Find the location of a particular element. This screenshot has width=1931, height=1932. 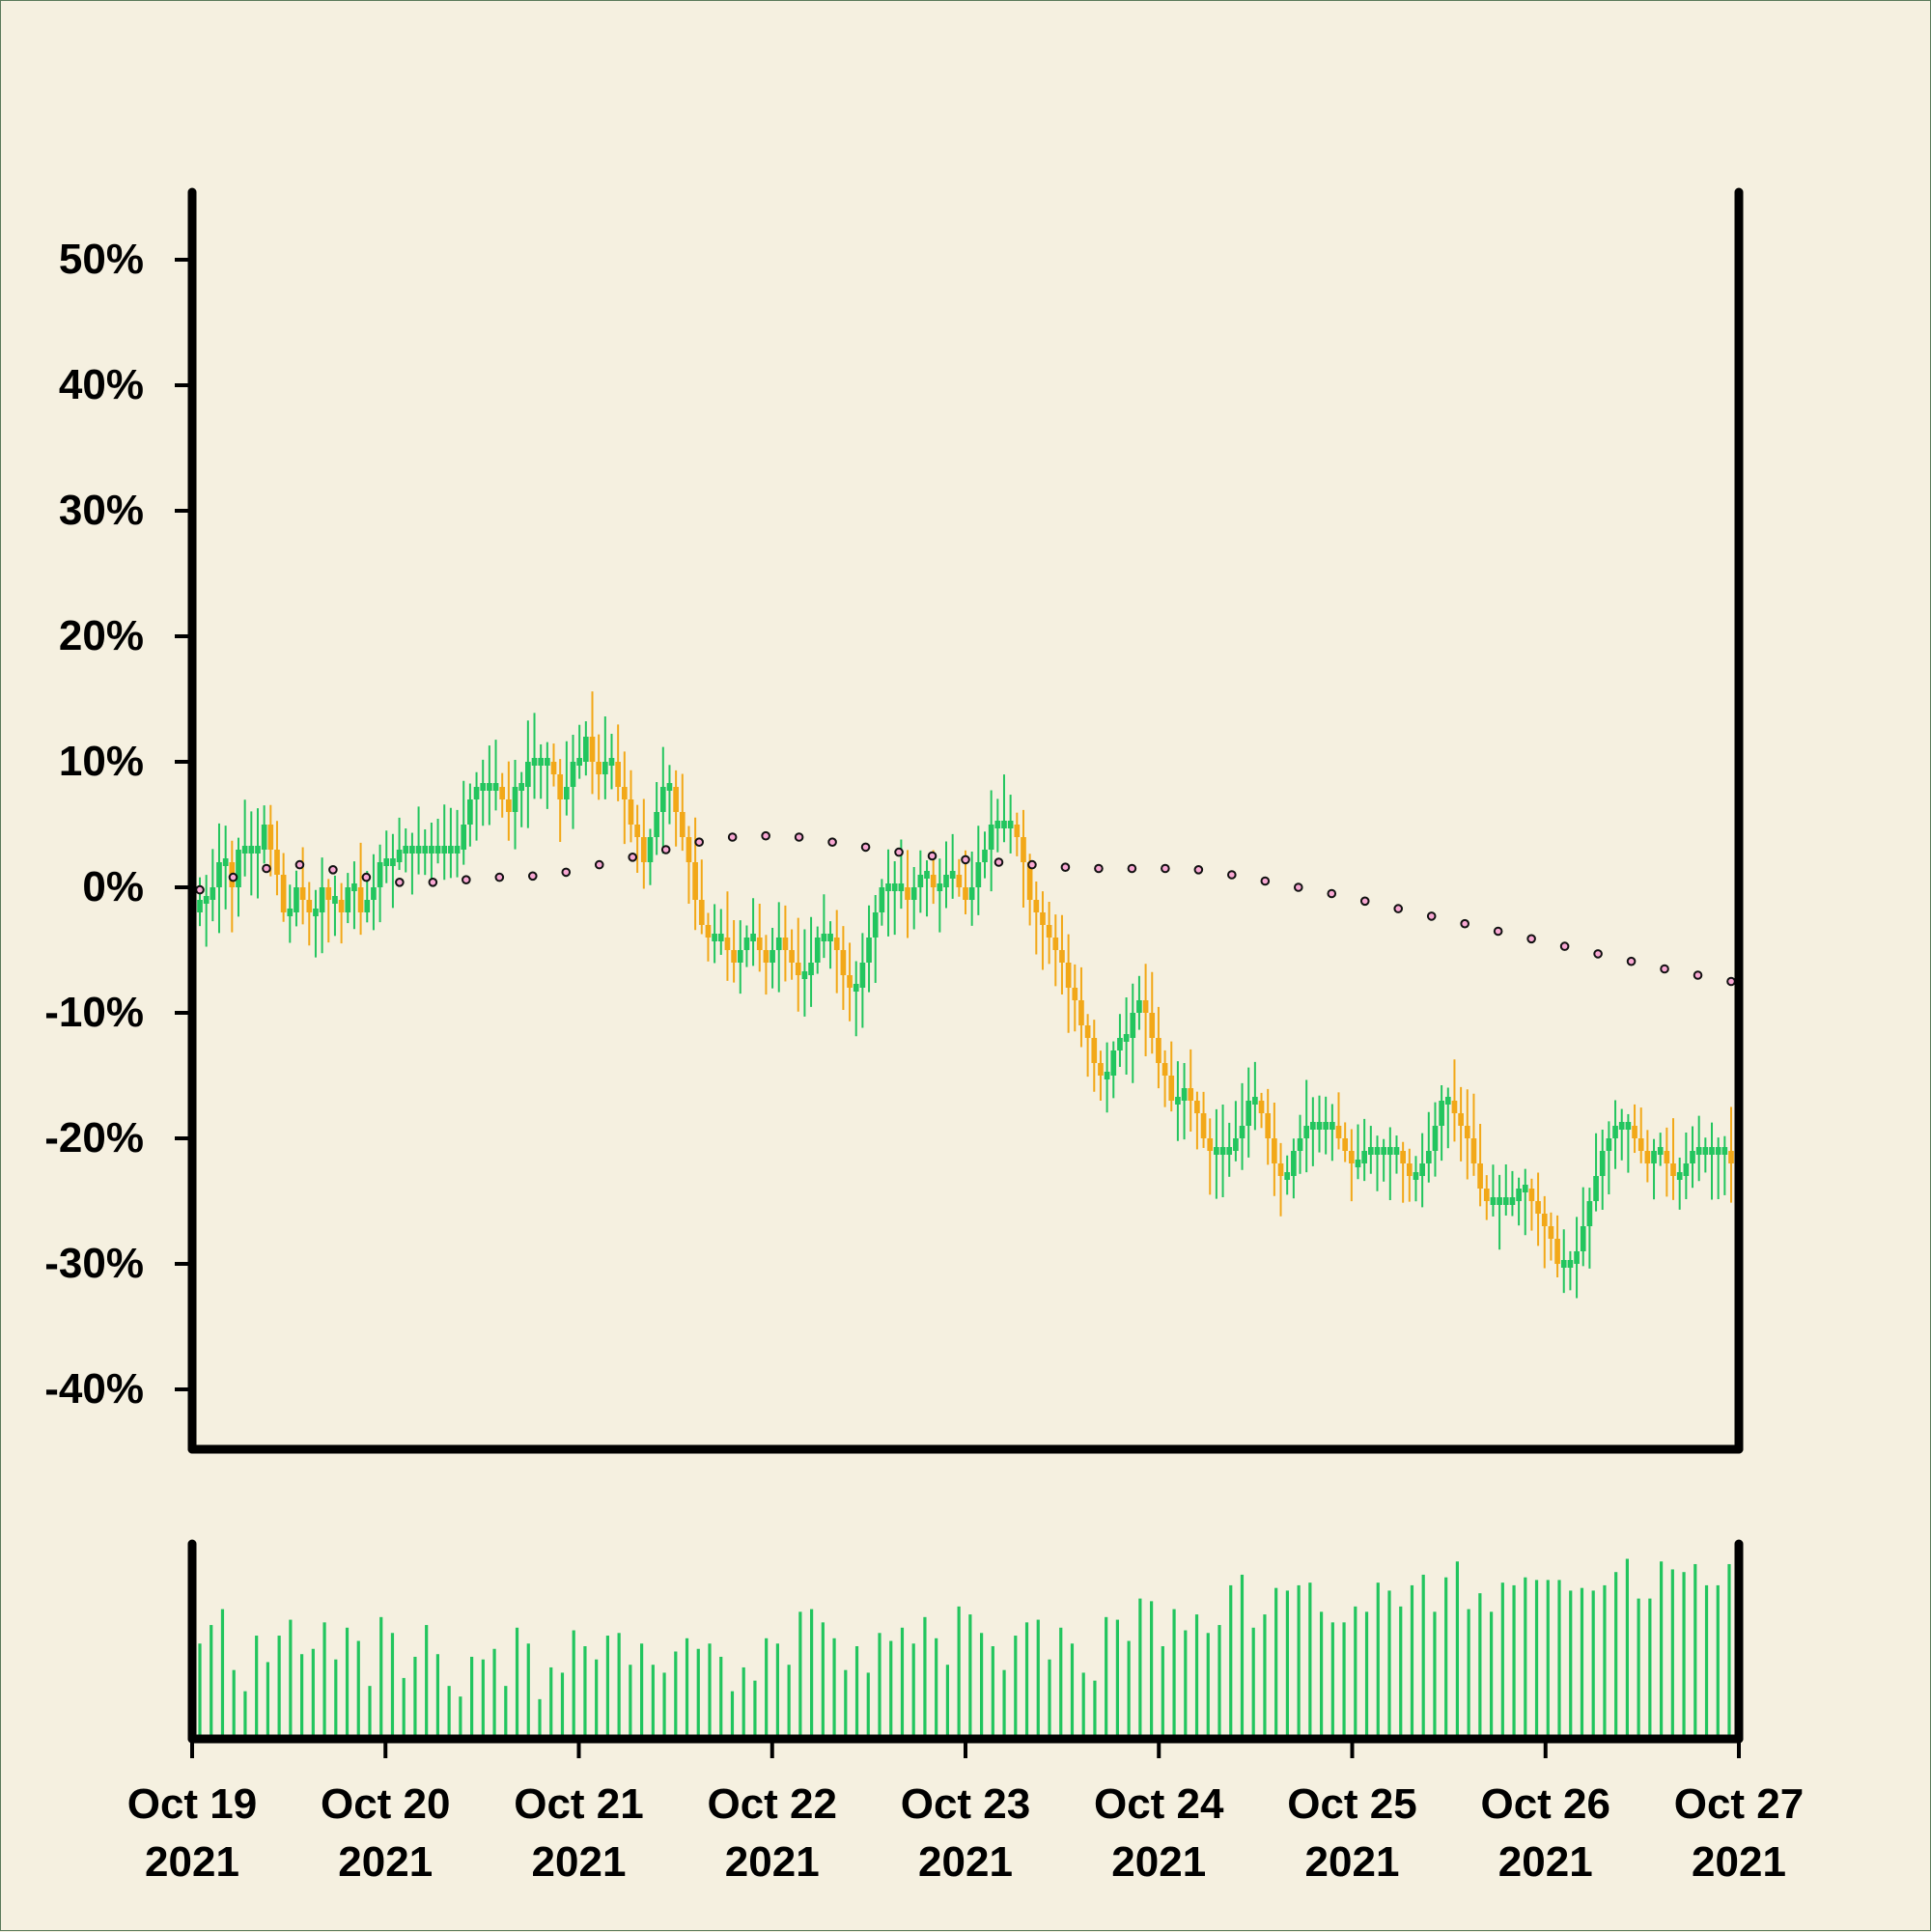

x-tick-label-date: Oct 26 is located at coordinates (1545, 1804).